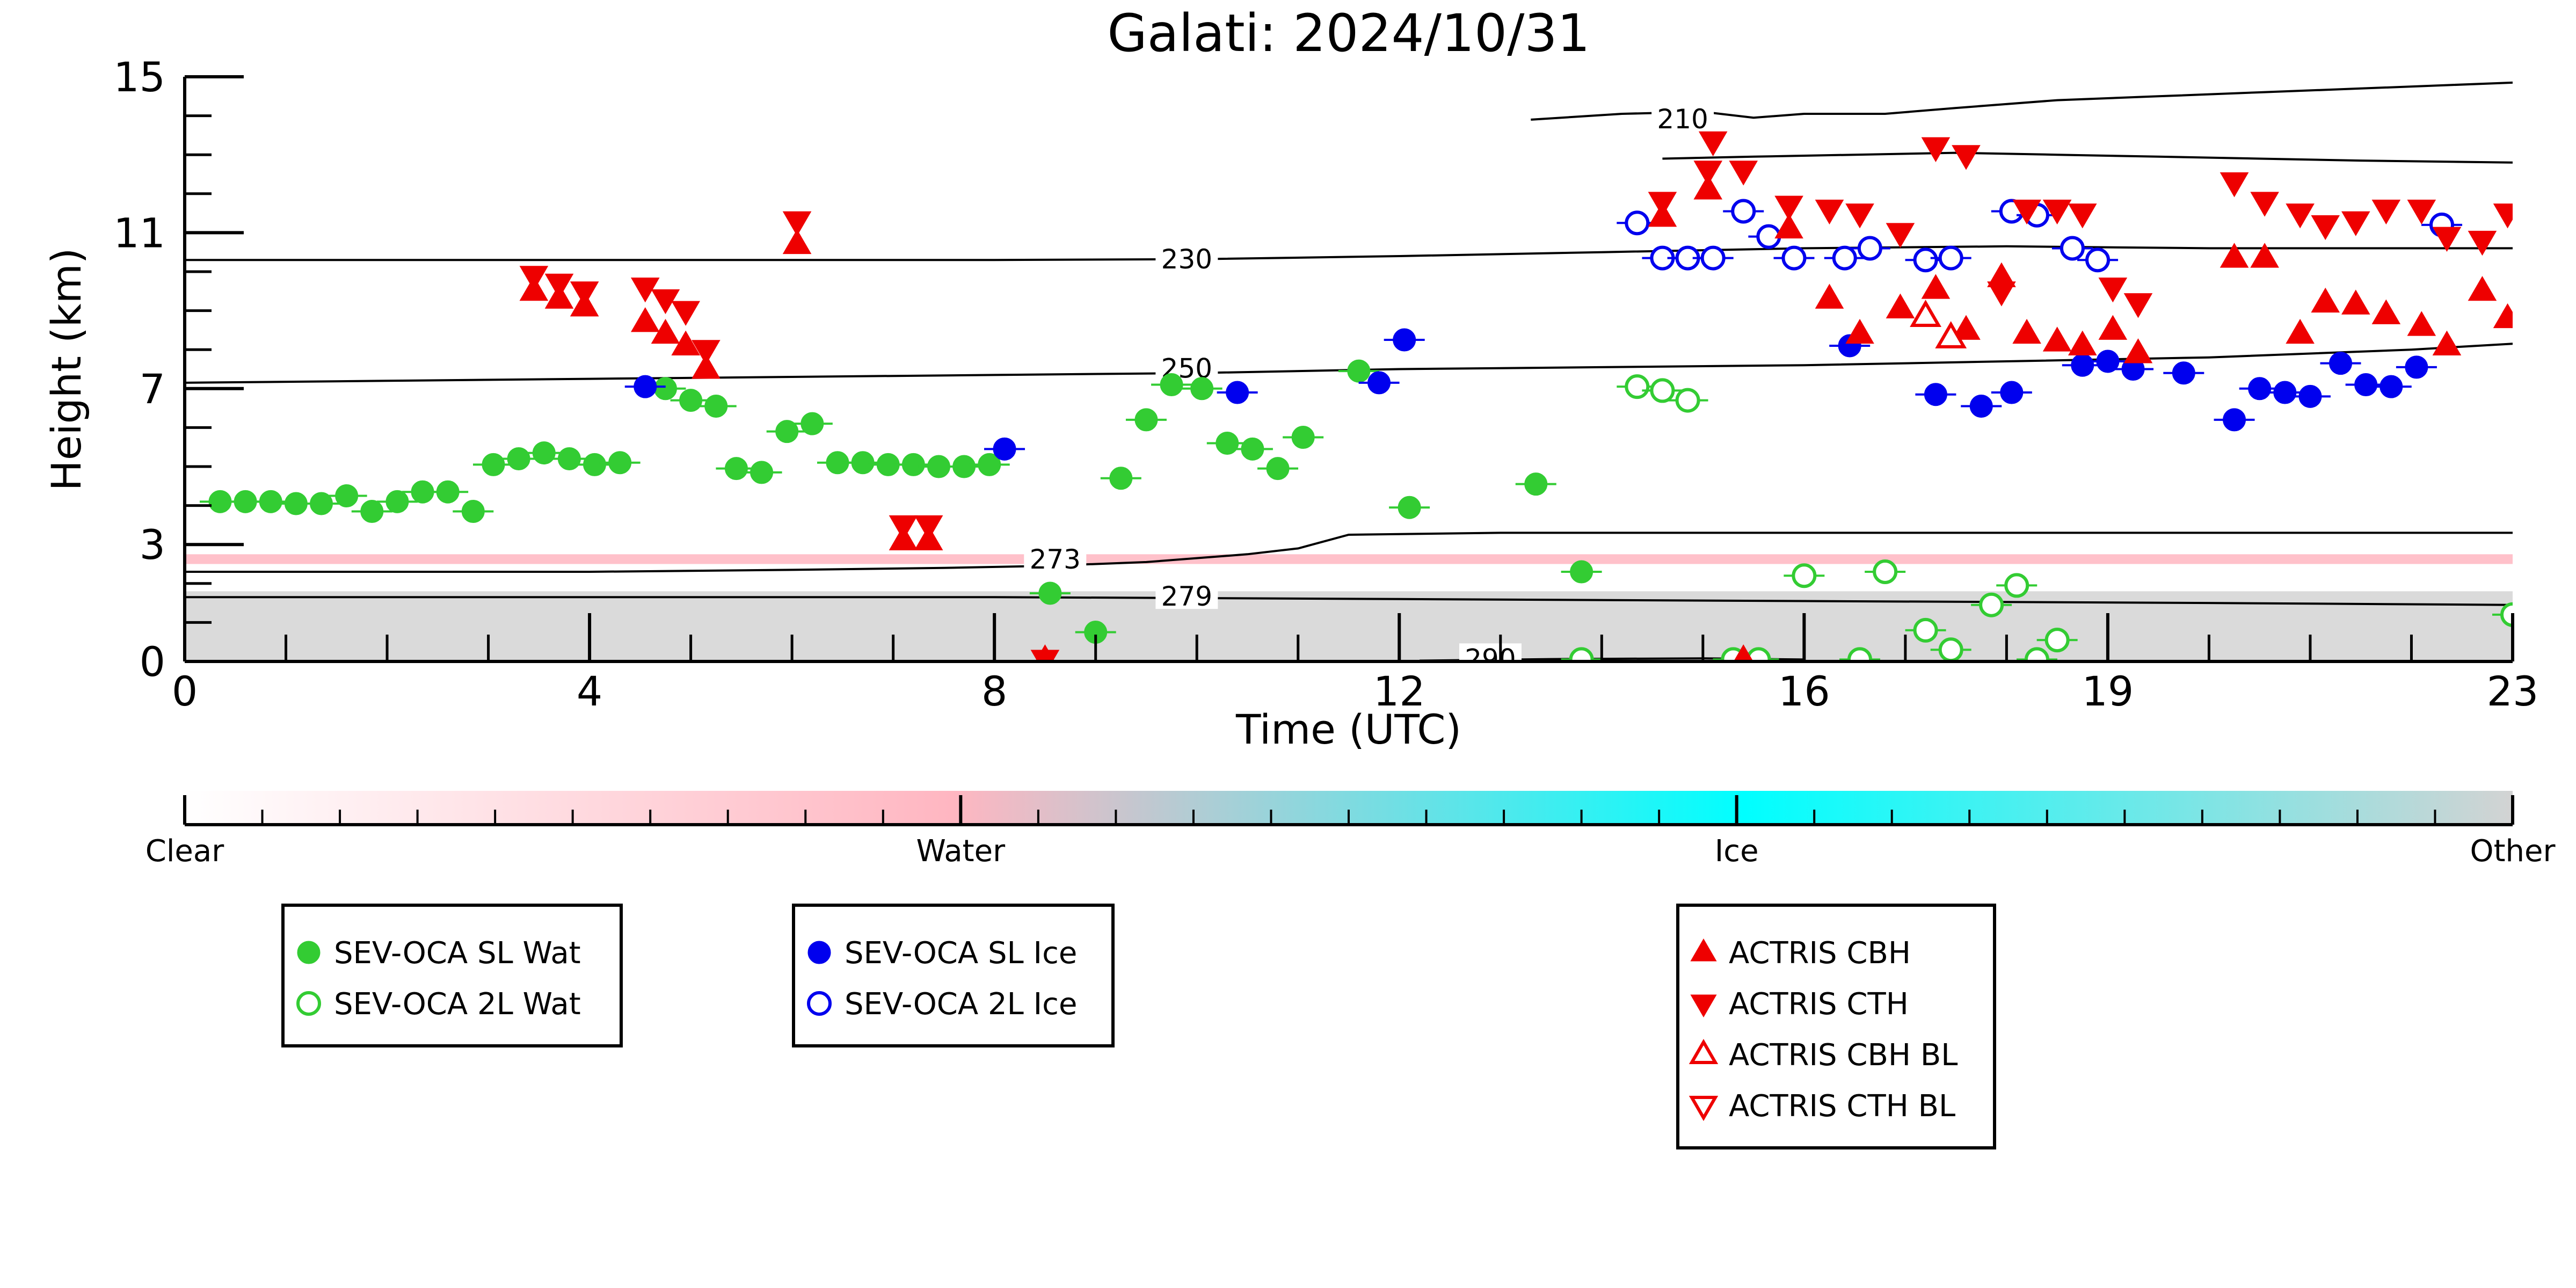 Image resolution: width=2576 pixels, height=1288 pixels. I want to click on colorbar-label: Water, so click(961, 851).